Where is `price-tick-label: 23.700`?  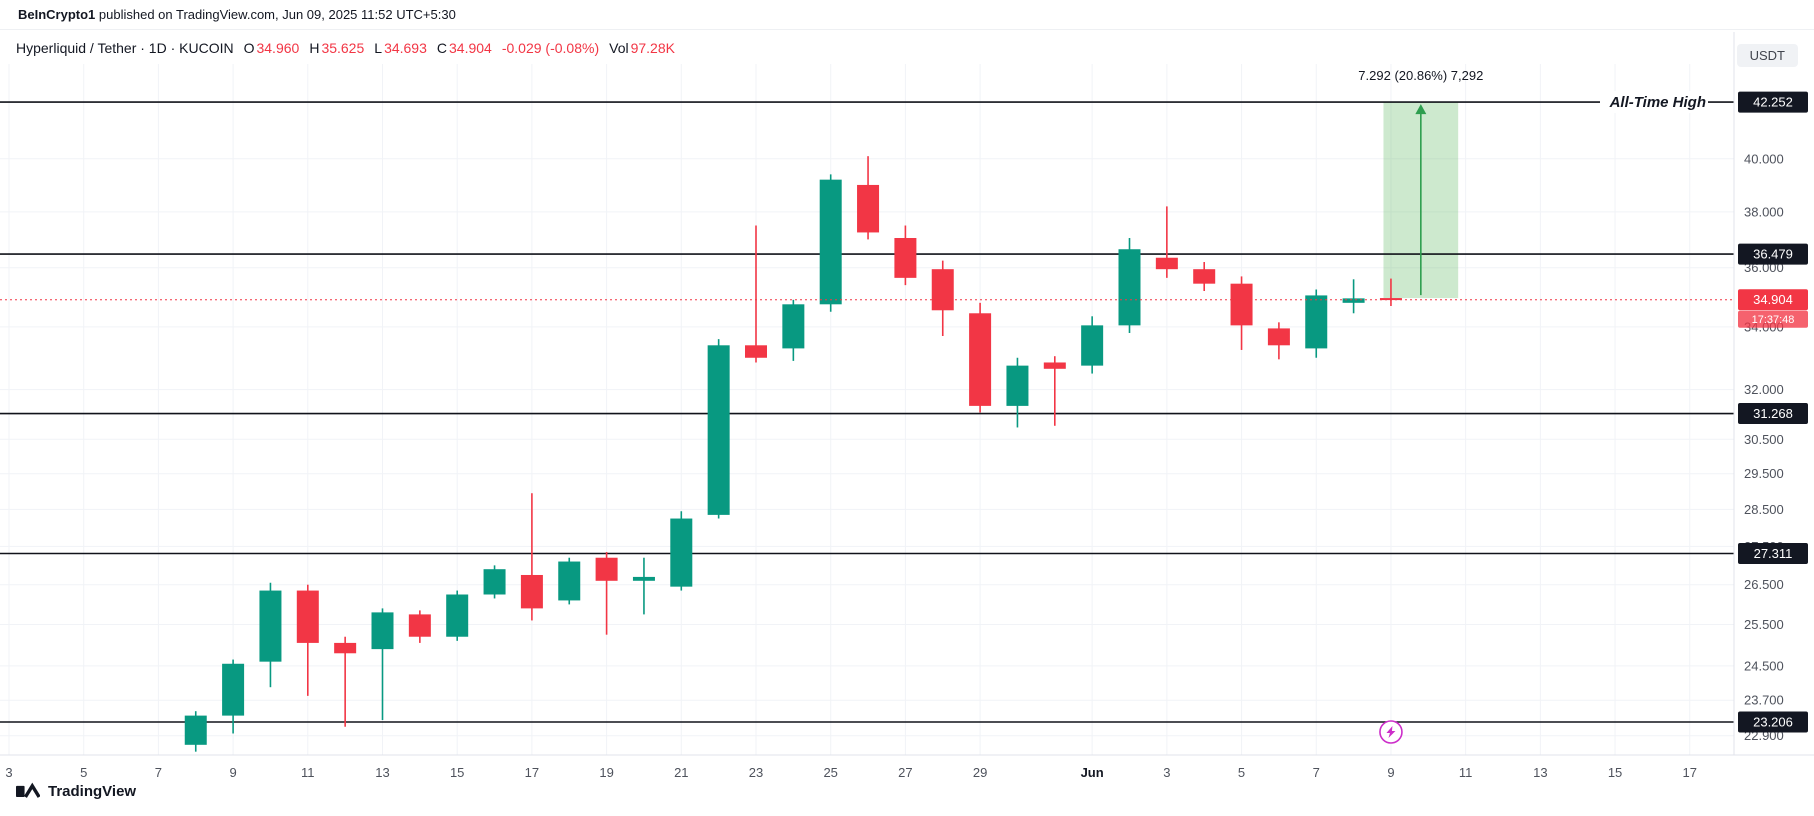 price-tick-label: 23.700 is located at coordinates (1764, 700).